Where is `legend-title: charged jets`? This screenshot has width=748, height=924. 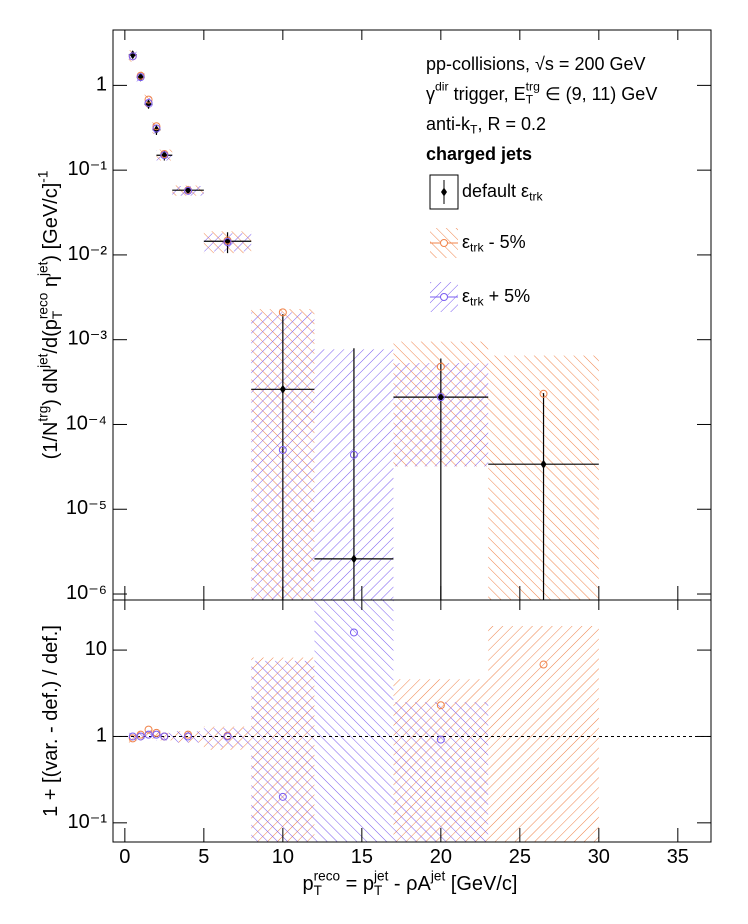 legend-title: charged jets is located at coordinates (479, 154).